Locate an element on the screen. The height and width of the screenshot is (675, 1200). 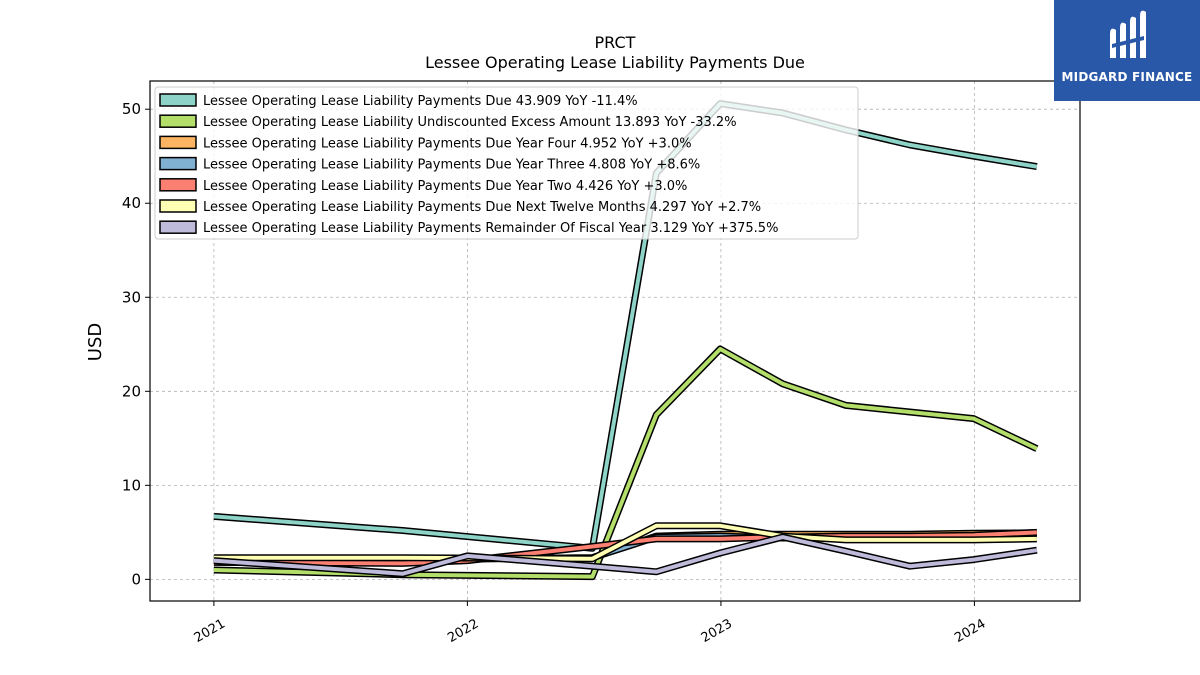
y-tick-label: 20 is located at coordinates (131, 391).